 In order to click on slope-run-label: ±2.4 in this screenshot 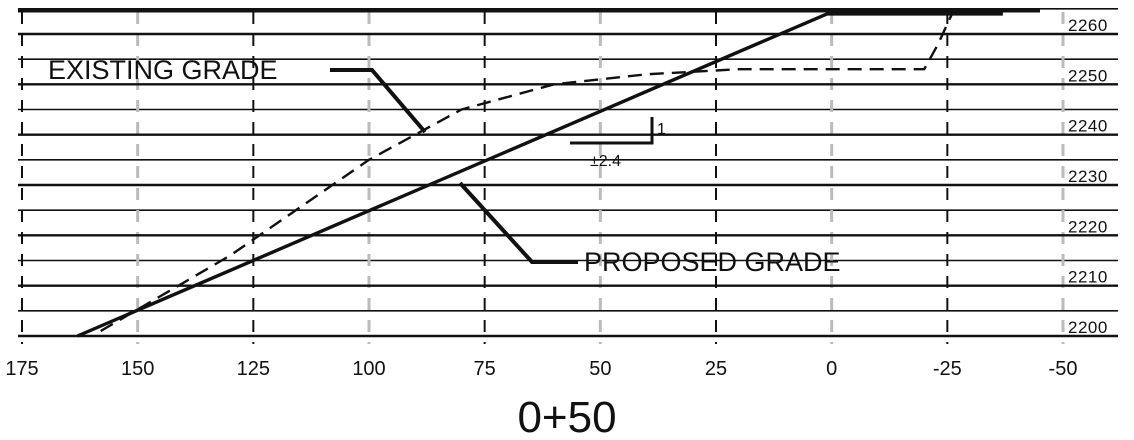, I will do `click(605, 161)`.